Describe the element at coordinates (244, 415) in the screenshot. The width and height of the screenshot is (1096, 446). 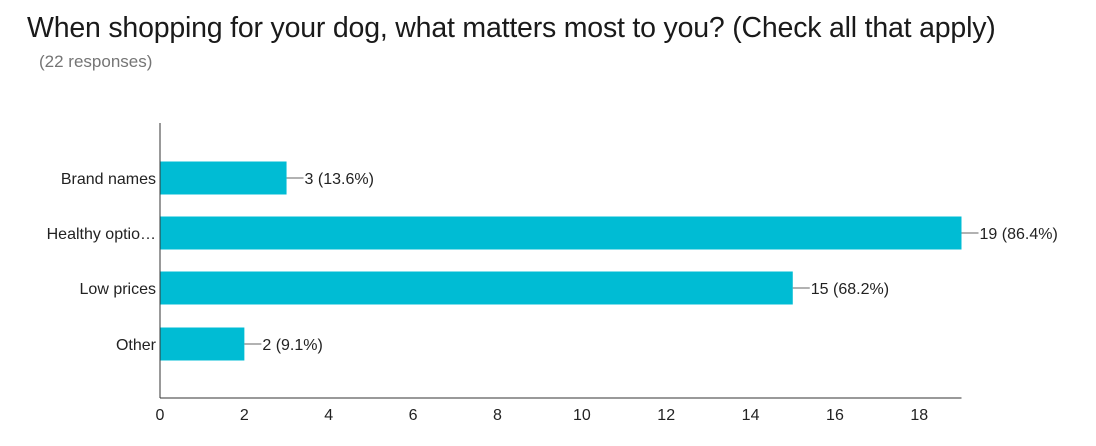
I see `x-tick-label: 2` at that location.